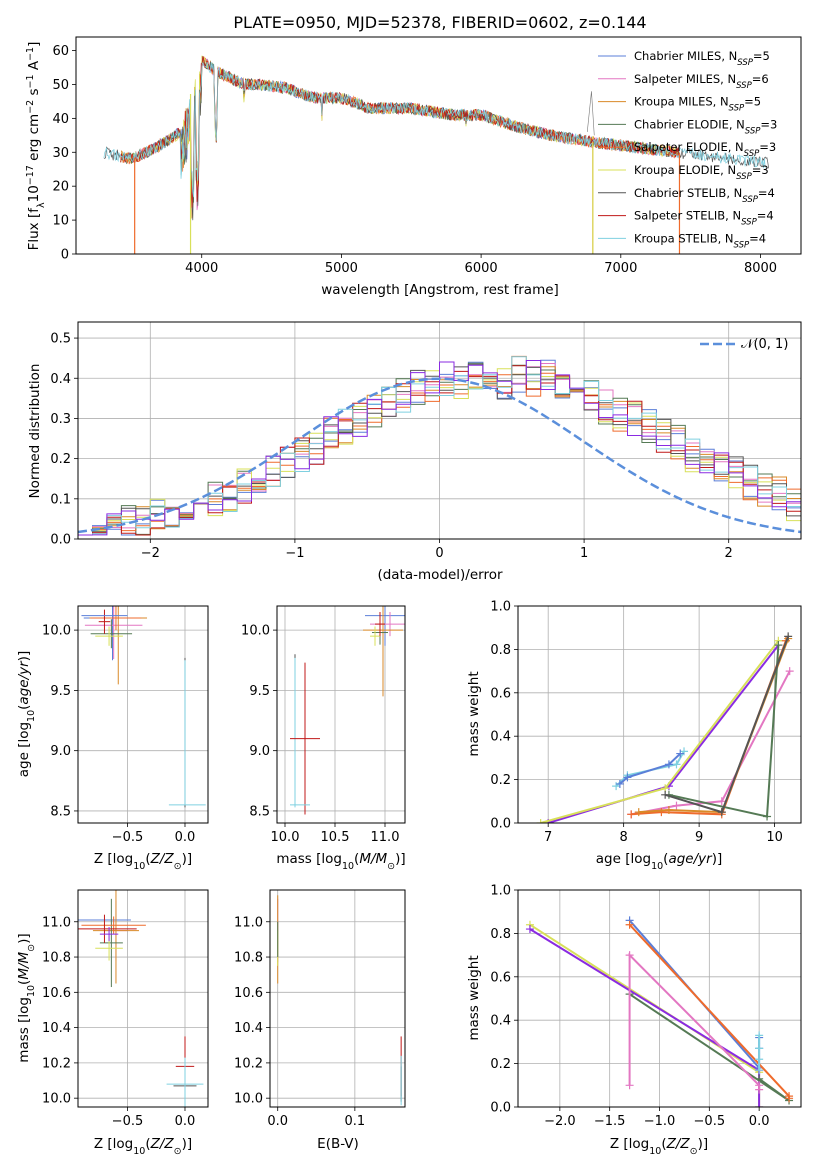 The height and width of the screenshot is (1170, 819). What do you see at coordinates (440, 290) in the screenshot?
I see `x-axis-label: wavelength [Angstrom, rest frame]` at bounding box center [440, 290].